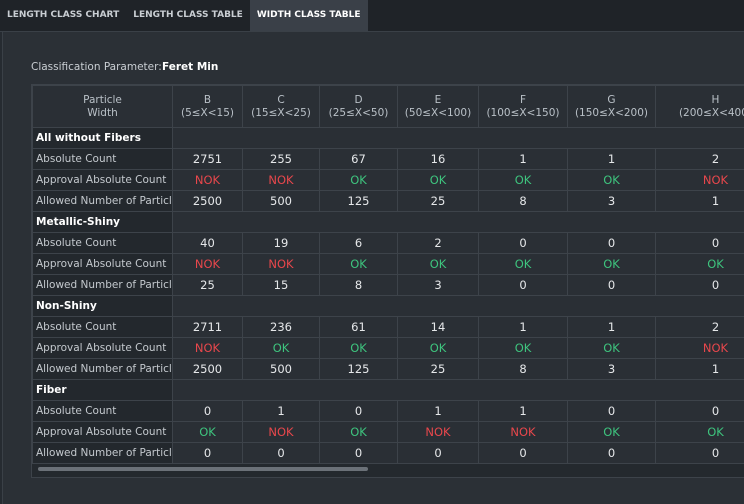 The height and width of the screenshot is (504, 744). Describe the element at coordinates (388, 159) in the screenshot. I see `data-row: Absolute Count 2751 255 67 16 1 1 2` at that location.